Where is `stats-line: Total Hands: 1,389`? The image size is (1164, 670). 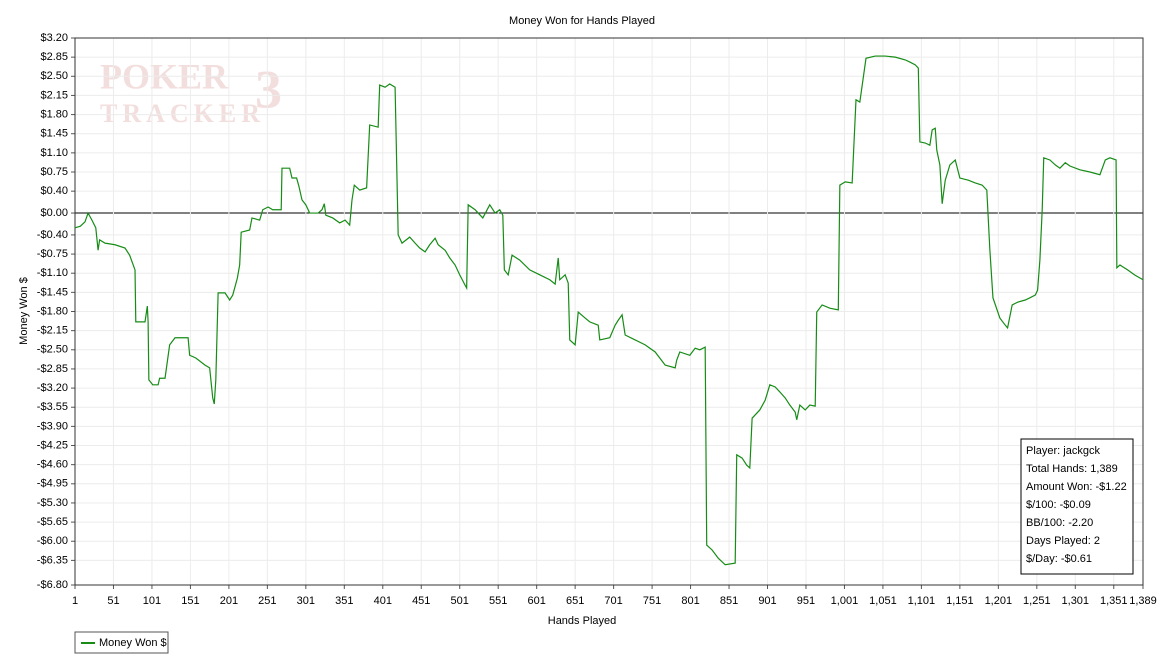
stats-line: Total Hands: 1,389 is located at coordinates (1072, 469).